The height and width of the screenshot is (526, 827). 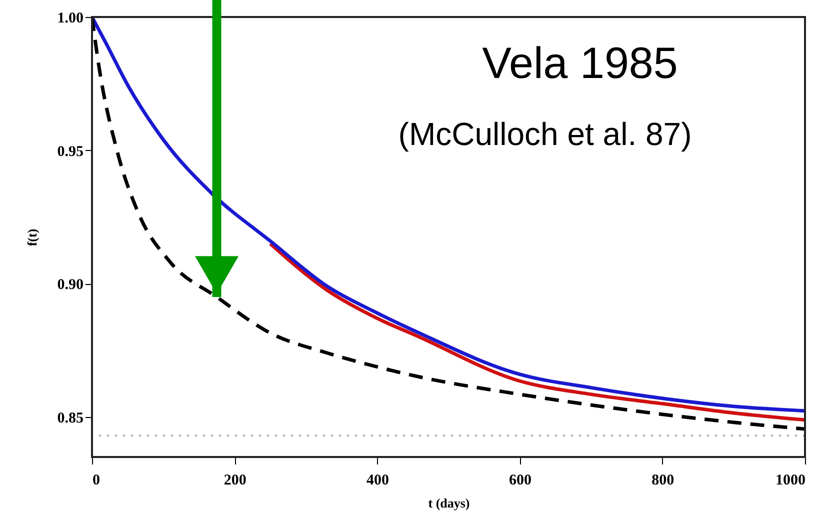 What do you see at coordinates (520, 480) in the screenshot?
I see `x-tick-label: 600` at bounding box center [520, 480].